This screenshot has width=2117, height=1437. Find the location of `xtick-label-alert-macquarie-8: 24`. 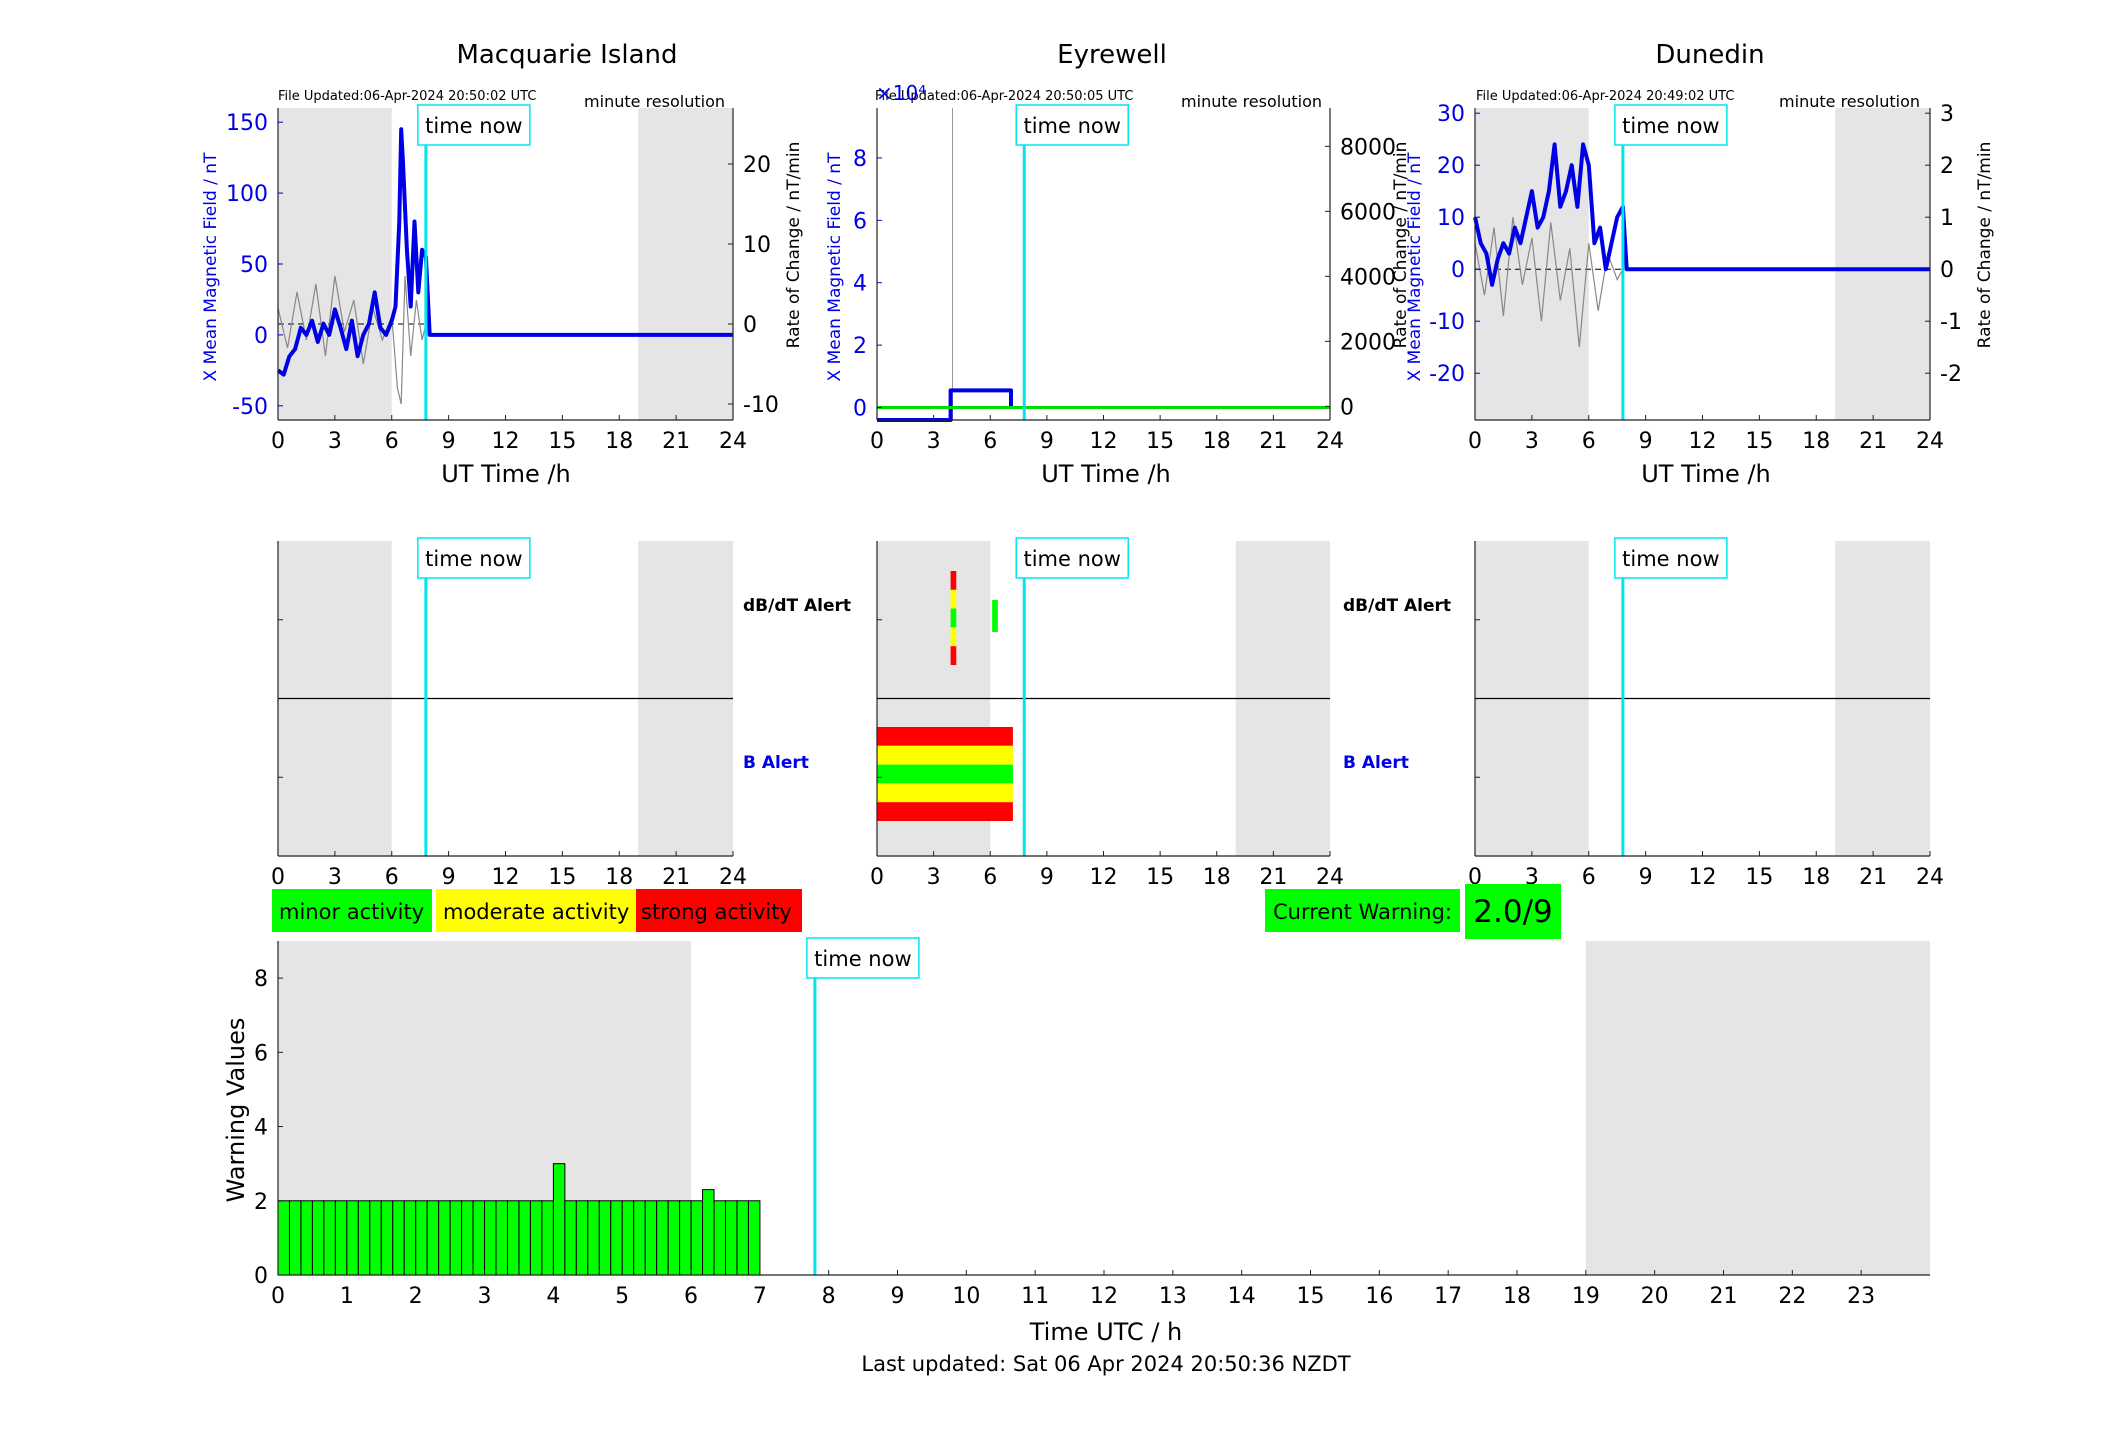

xtick-label-alert-macquarie-8: 24 is located at coordinates (733, 877).